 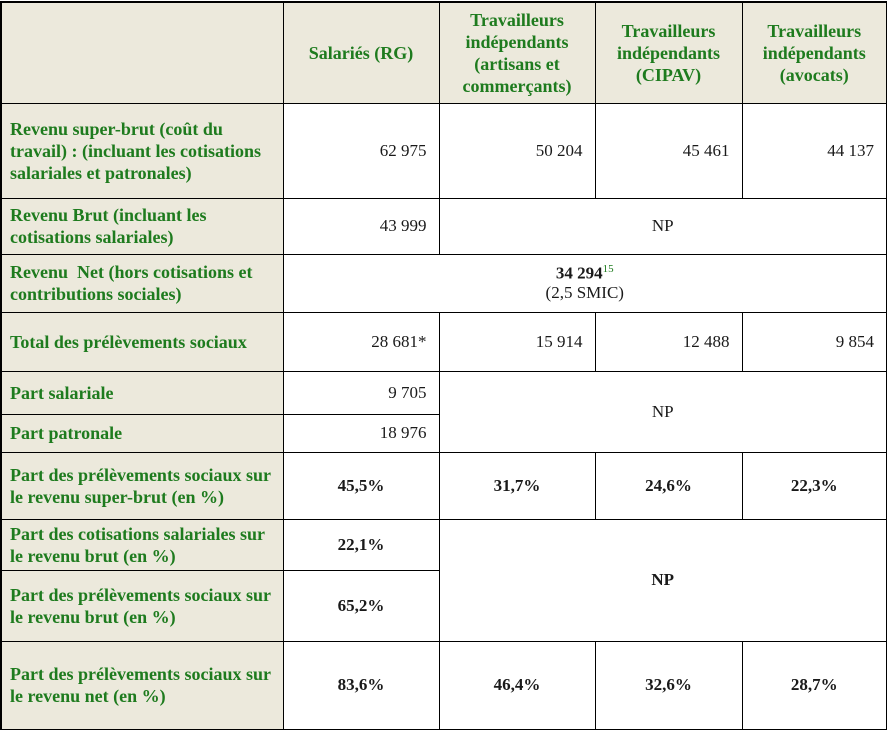 I want to click on revenu-net-smic-note: (2,5 SMIC), so click(x=584, y=293).